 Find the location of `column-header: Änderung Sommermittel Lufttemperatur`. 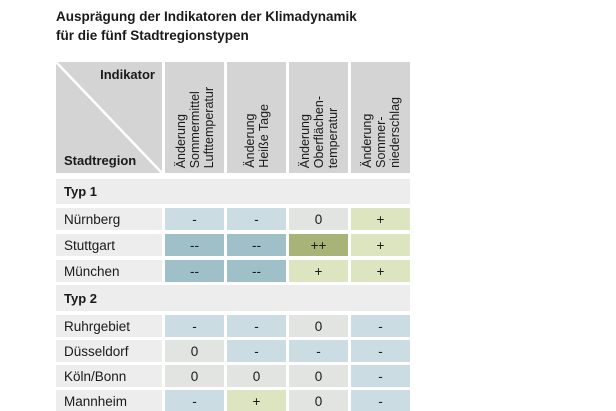

column-header: Änderung Sommermittel Lufttemperatur is located at coordinates (194, 117).